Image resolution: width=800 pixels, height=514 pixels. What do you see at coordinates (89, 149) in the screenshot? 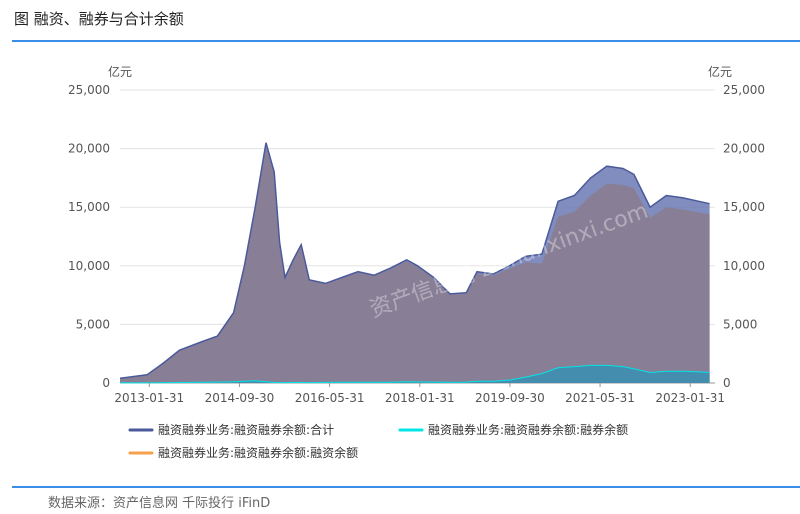
I see `y-tick-label-left: 20,000` at bounding box center [89, 149].